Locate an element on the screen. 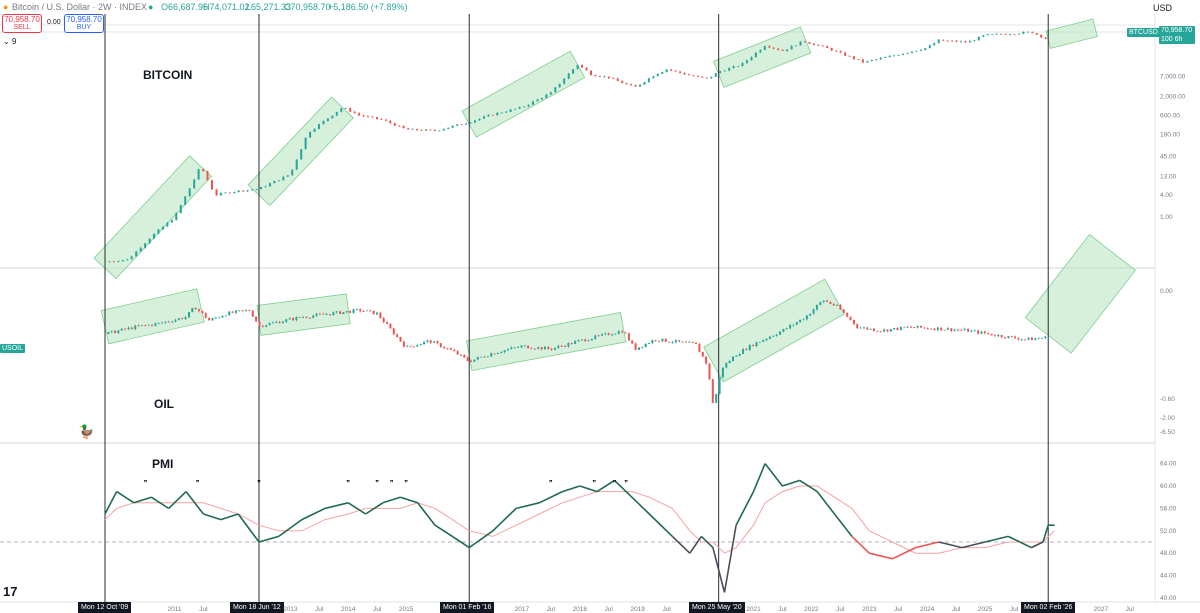  sell-button: 70,958.70 SELL is located at coordinates (22, 23).